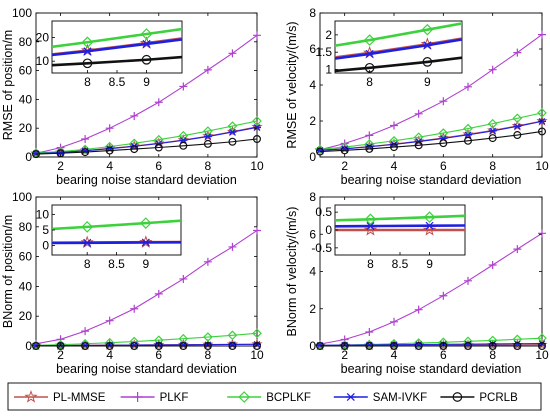  What do you see at coordinates (323, 52) in the screenshot?
I see `inset-y-tick-label: 1.5` at bounding box center [323, 52].